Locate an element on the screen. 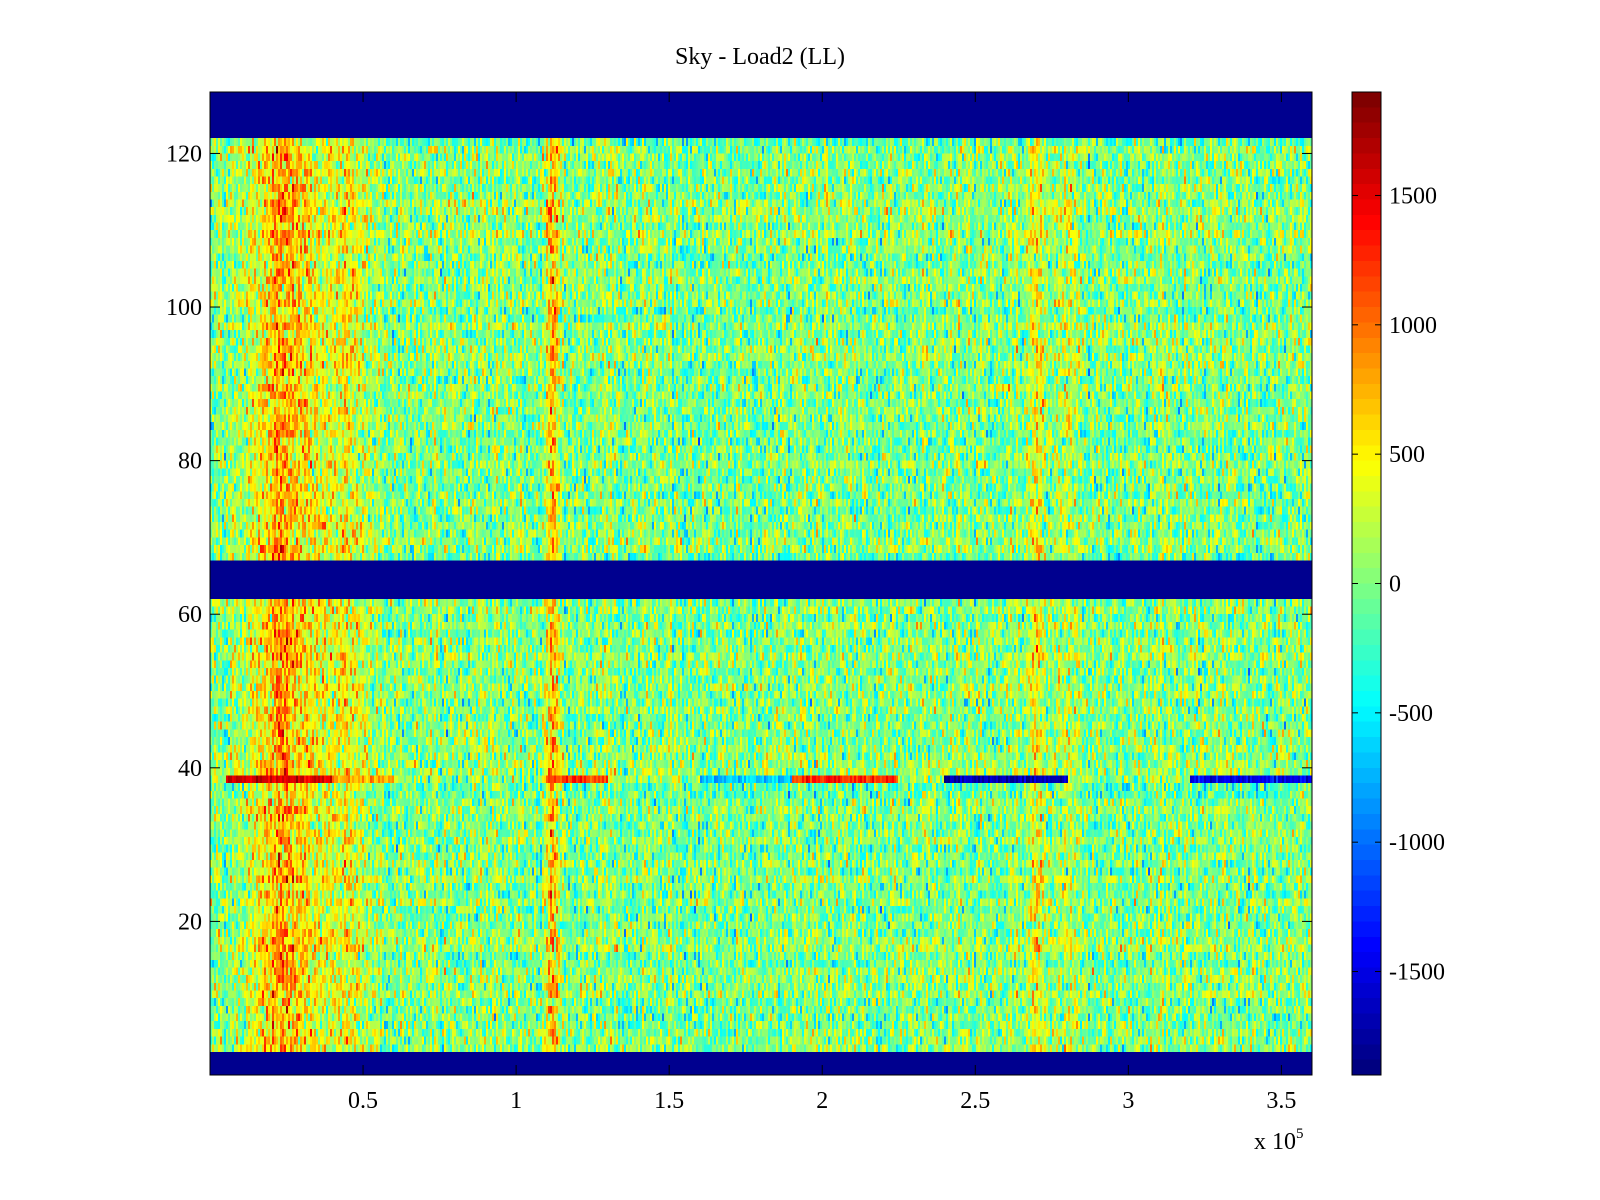  chart-title: Sky - Load2 (LL) is located at coordinates (760, 57).